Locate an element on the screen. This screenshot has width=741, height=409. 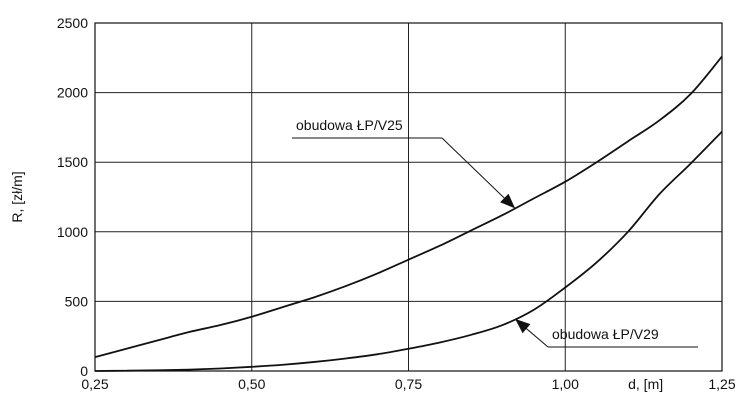
y-axis-label: R, [zł/m] is located at coordinates (17, 196).